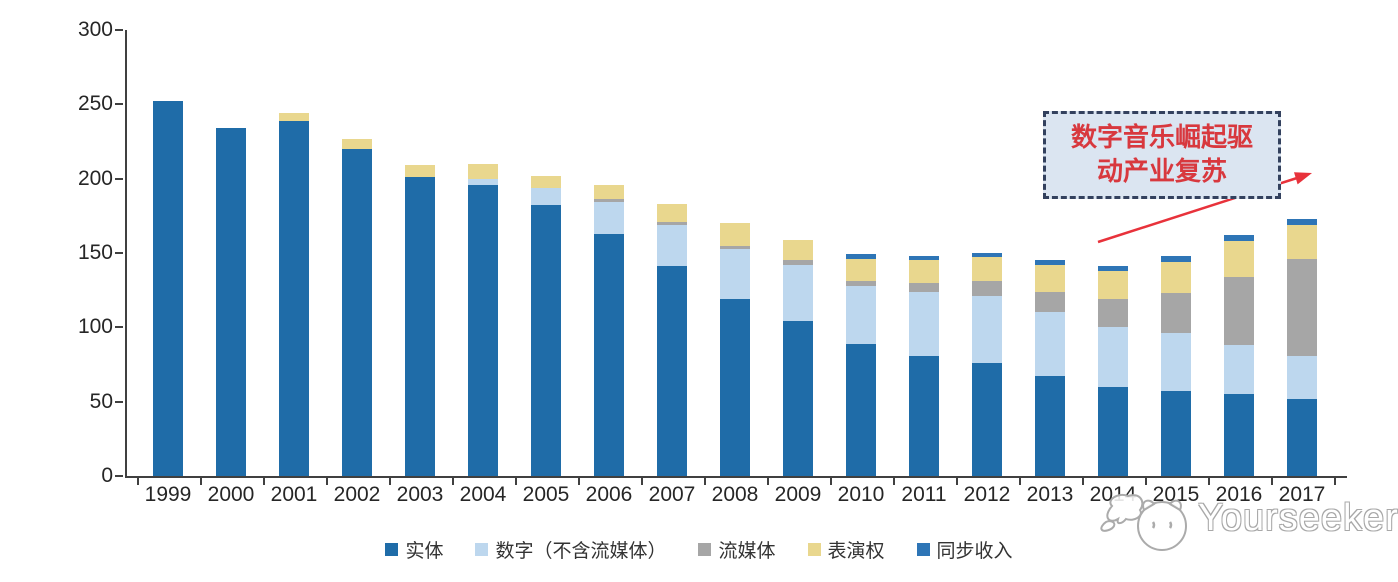  I want to click on legend-item: 同步收入, so click(964, 549).